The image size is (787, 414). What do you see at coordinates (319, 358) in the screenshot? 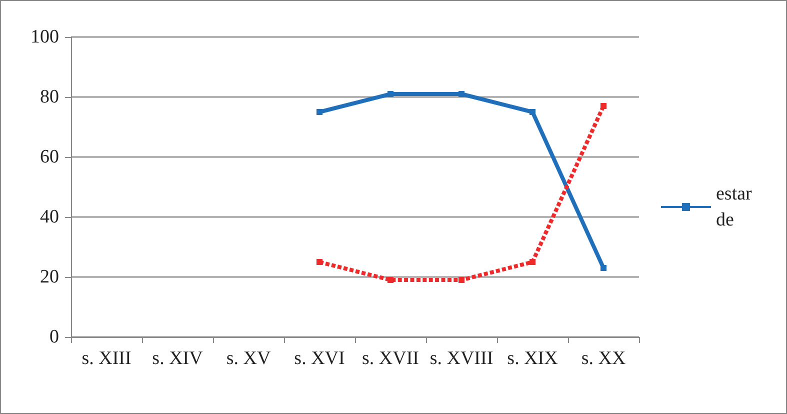
I see `x-tick-label: s. XVI` at bounding box center [319, 358].